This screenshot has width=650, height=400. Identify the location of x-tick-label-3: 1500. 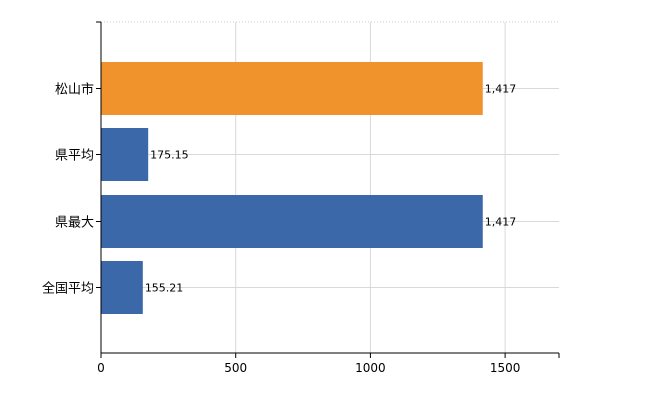
(505, 368).